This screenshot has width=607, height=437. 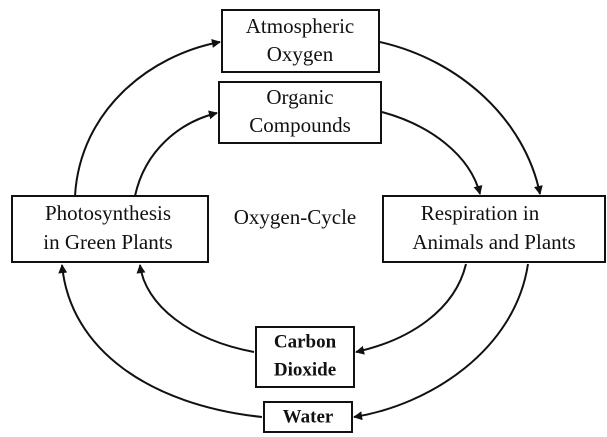 What do you see at coordinates (300, 26) in the screenshot?
I see `node-label: Atmospheric` at bounding box center [300, 26].